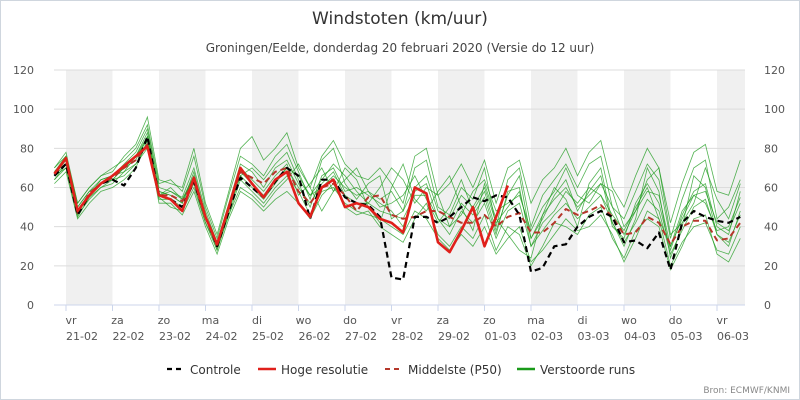 The width and height of the screenshot is (800, 400). Describe the element at coordinates (23, 109) in the screenshot. I see `y-tick-left: 100` at that location.